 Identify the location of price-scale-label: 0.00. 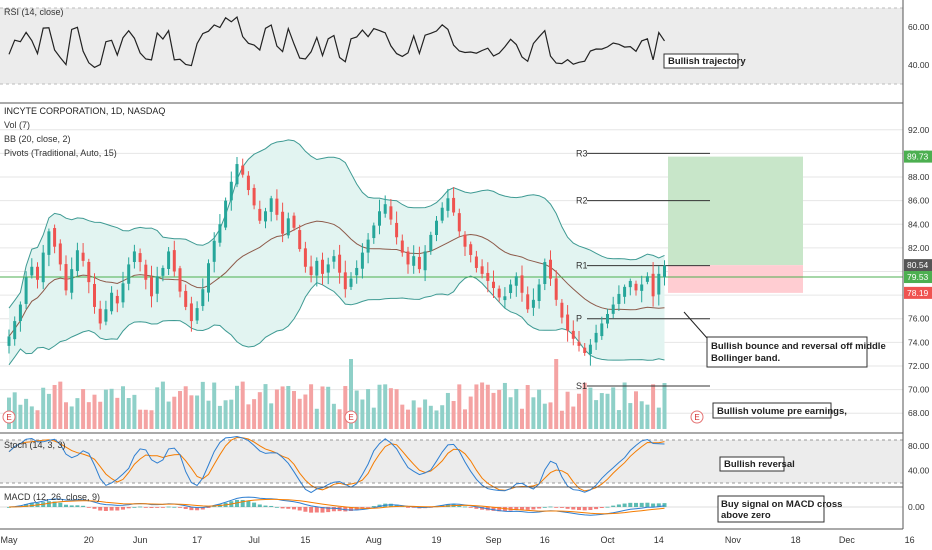
(916, 507).